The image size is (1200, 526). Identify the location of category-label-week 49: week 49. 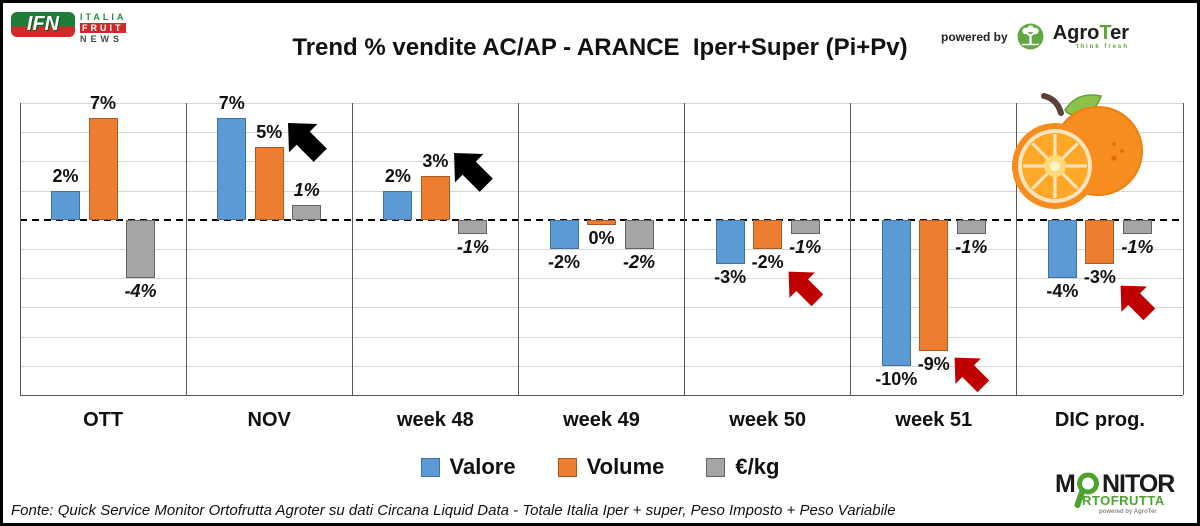
(601, 420).